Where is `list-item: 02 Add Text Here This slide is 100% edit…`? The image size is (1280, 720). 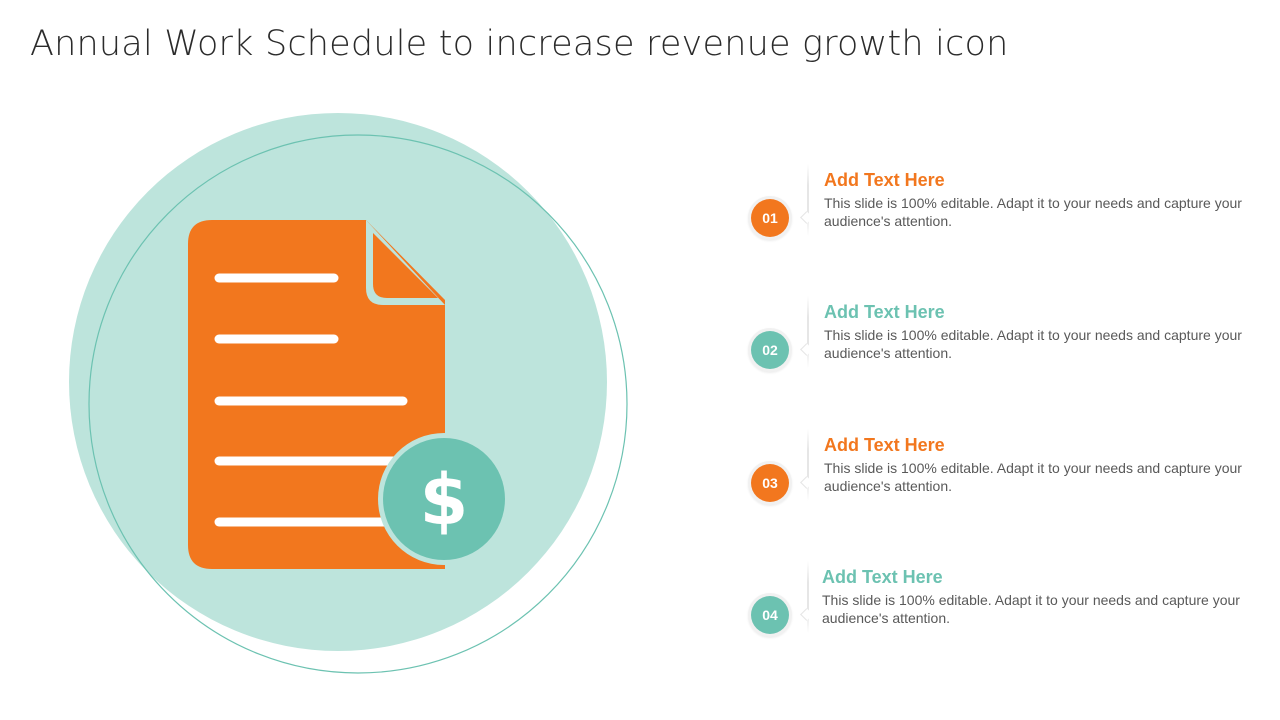 list-item: 02 Add Text Here This slide is 100% edit… is located at coordinates (998, 350).